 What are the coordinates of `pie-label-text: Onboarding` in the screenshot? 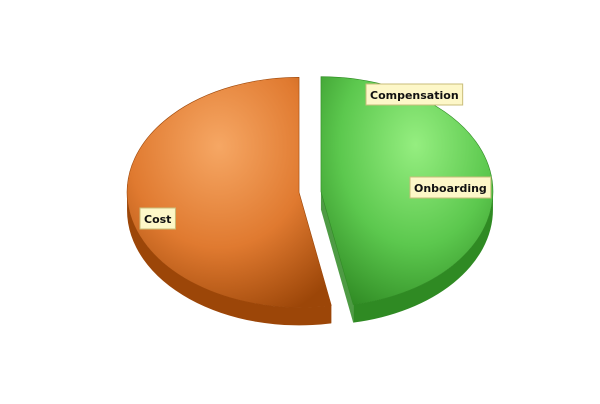 It's located at (450, 188).